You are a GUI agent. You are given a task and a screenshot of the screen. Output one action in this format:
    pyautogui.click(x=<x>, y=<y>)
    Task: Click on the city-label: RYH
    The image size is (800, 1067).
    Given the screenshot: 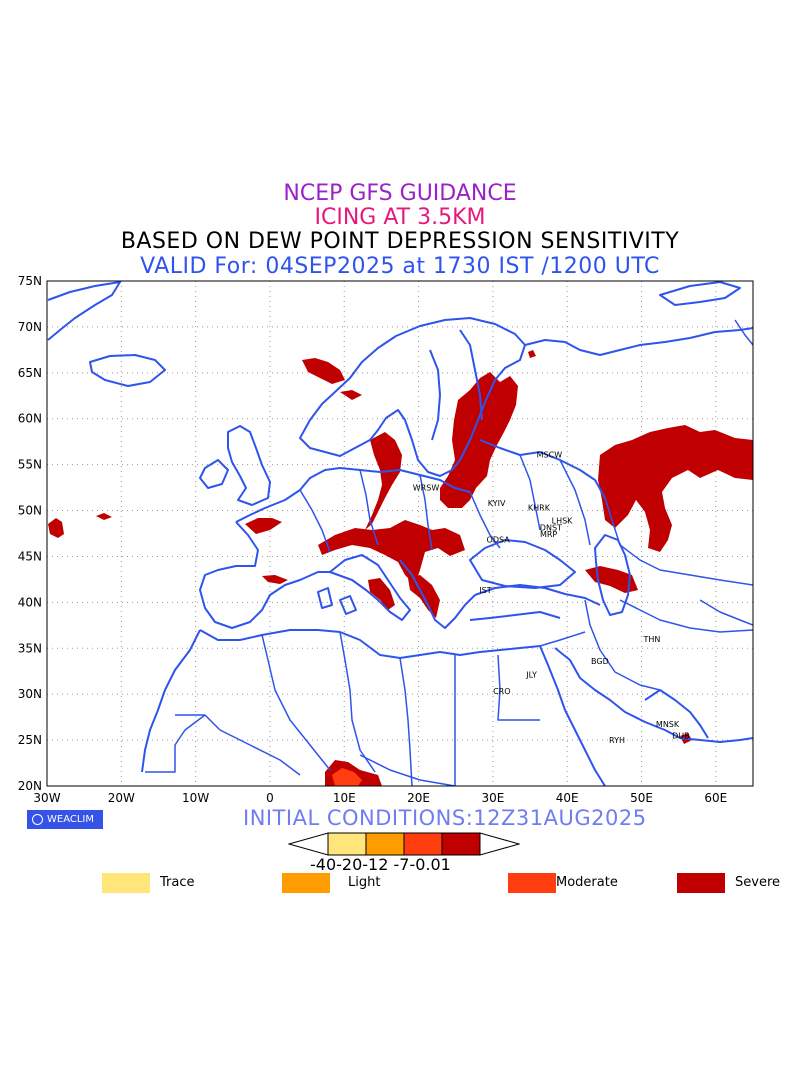 What is the action you would take?
    pyautogui.click(x=617, y=740)
    